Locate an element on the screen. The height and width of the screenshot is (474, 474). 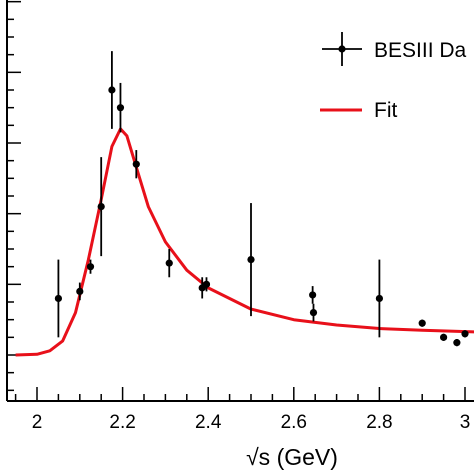
y-axis-ticks is located at coordinates (14, 196).